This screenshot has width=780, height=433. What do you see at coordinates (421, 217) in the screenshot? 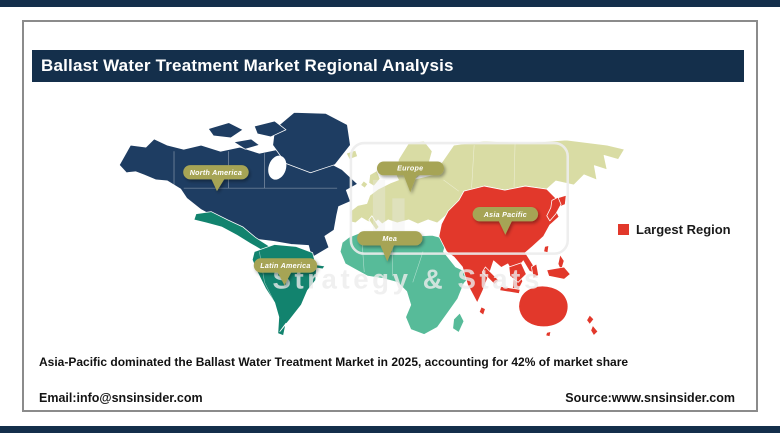
I see `watermark: Strategy & Stats` at bounding box center [421, 217].